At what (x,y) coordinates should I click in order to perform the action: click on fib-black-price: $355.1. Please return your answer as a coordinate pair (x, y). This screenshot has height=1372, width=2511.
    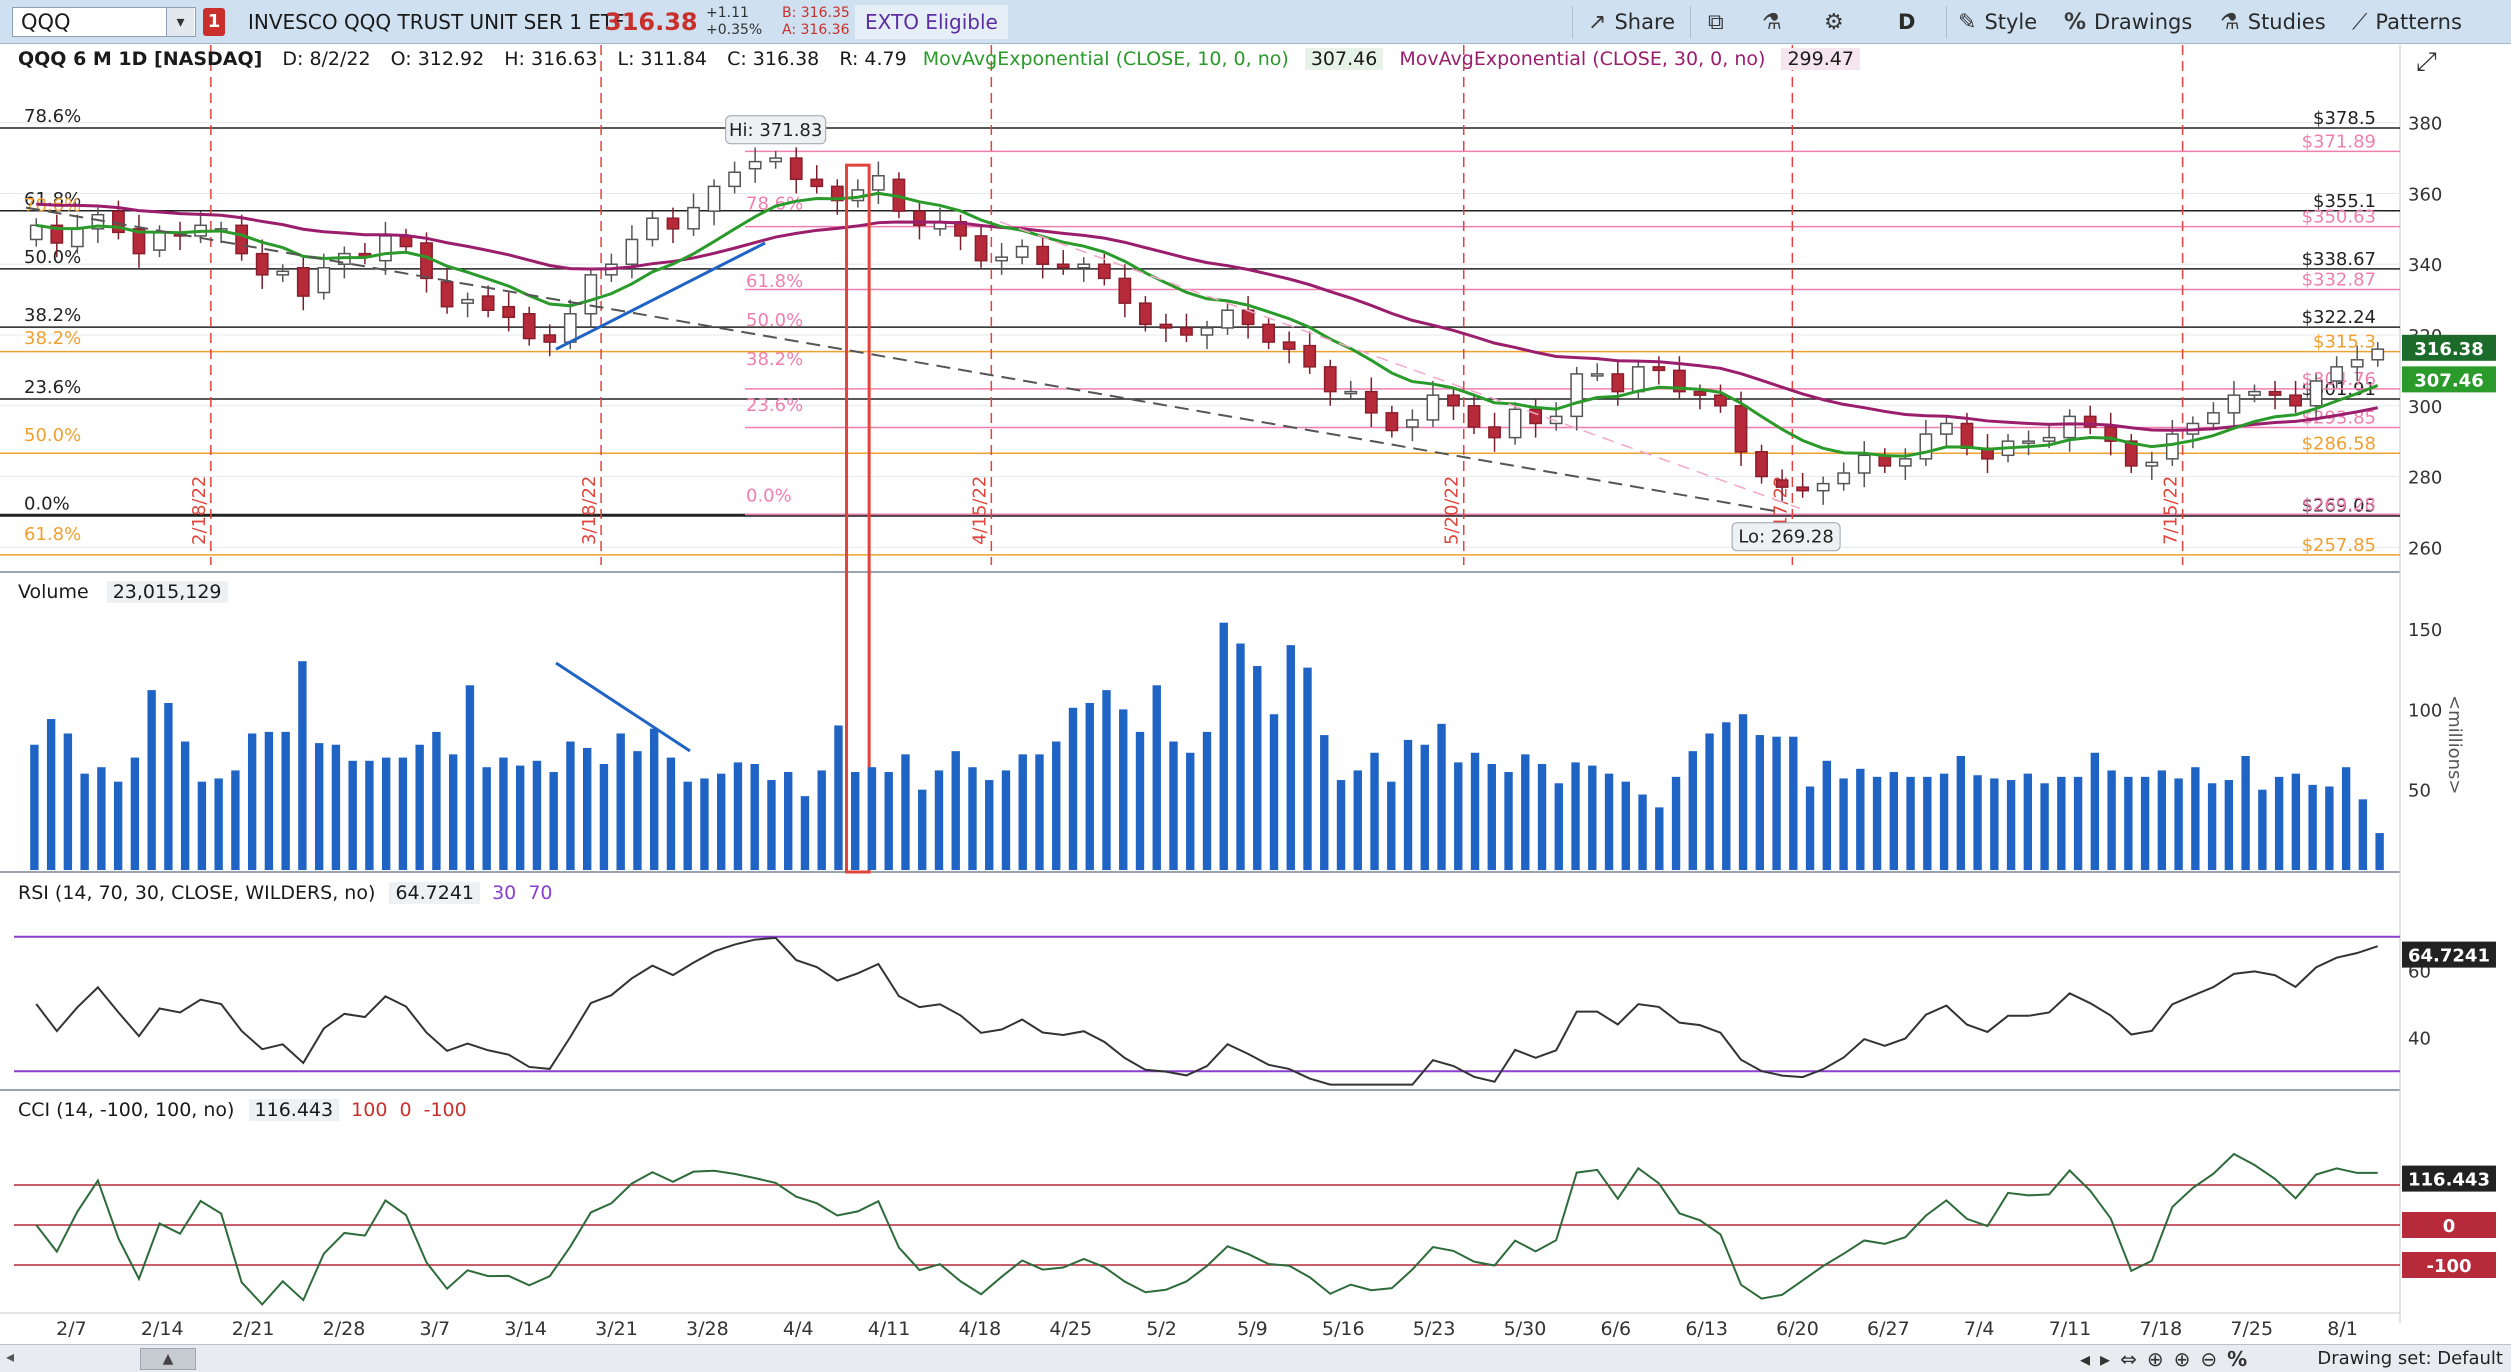
    Looking at the image, I should click on (2344, 201).